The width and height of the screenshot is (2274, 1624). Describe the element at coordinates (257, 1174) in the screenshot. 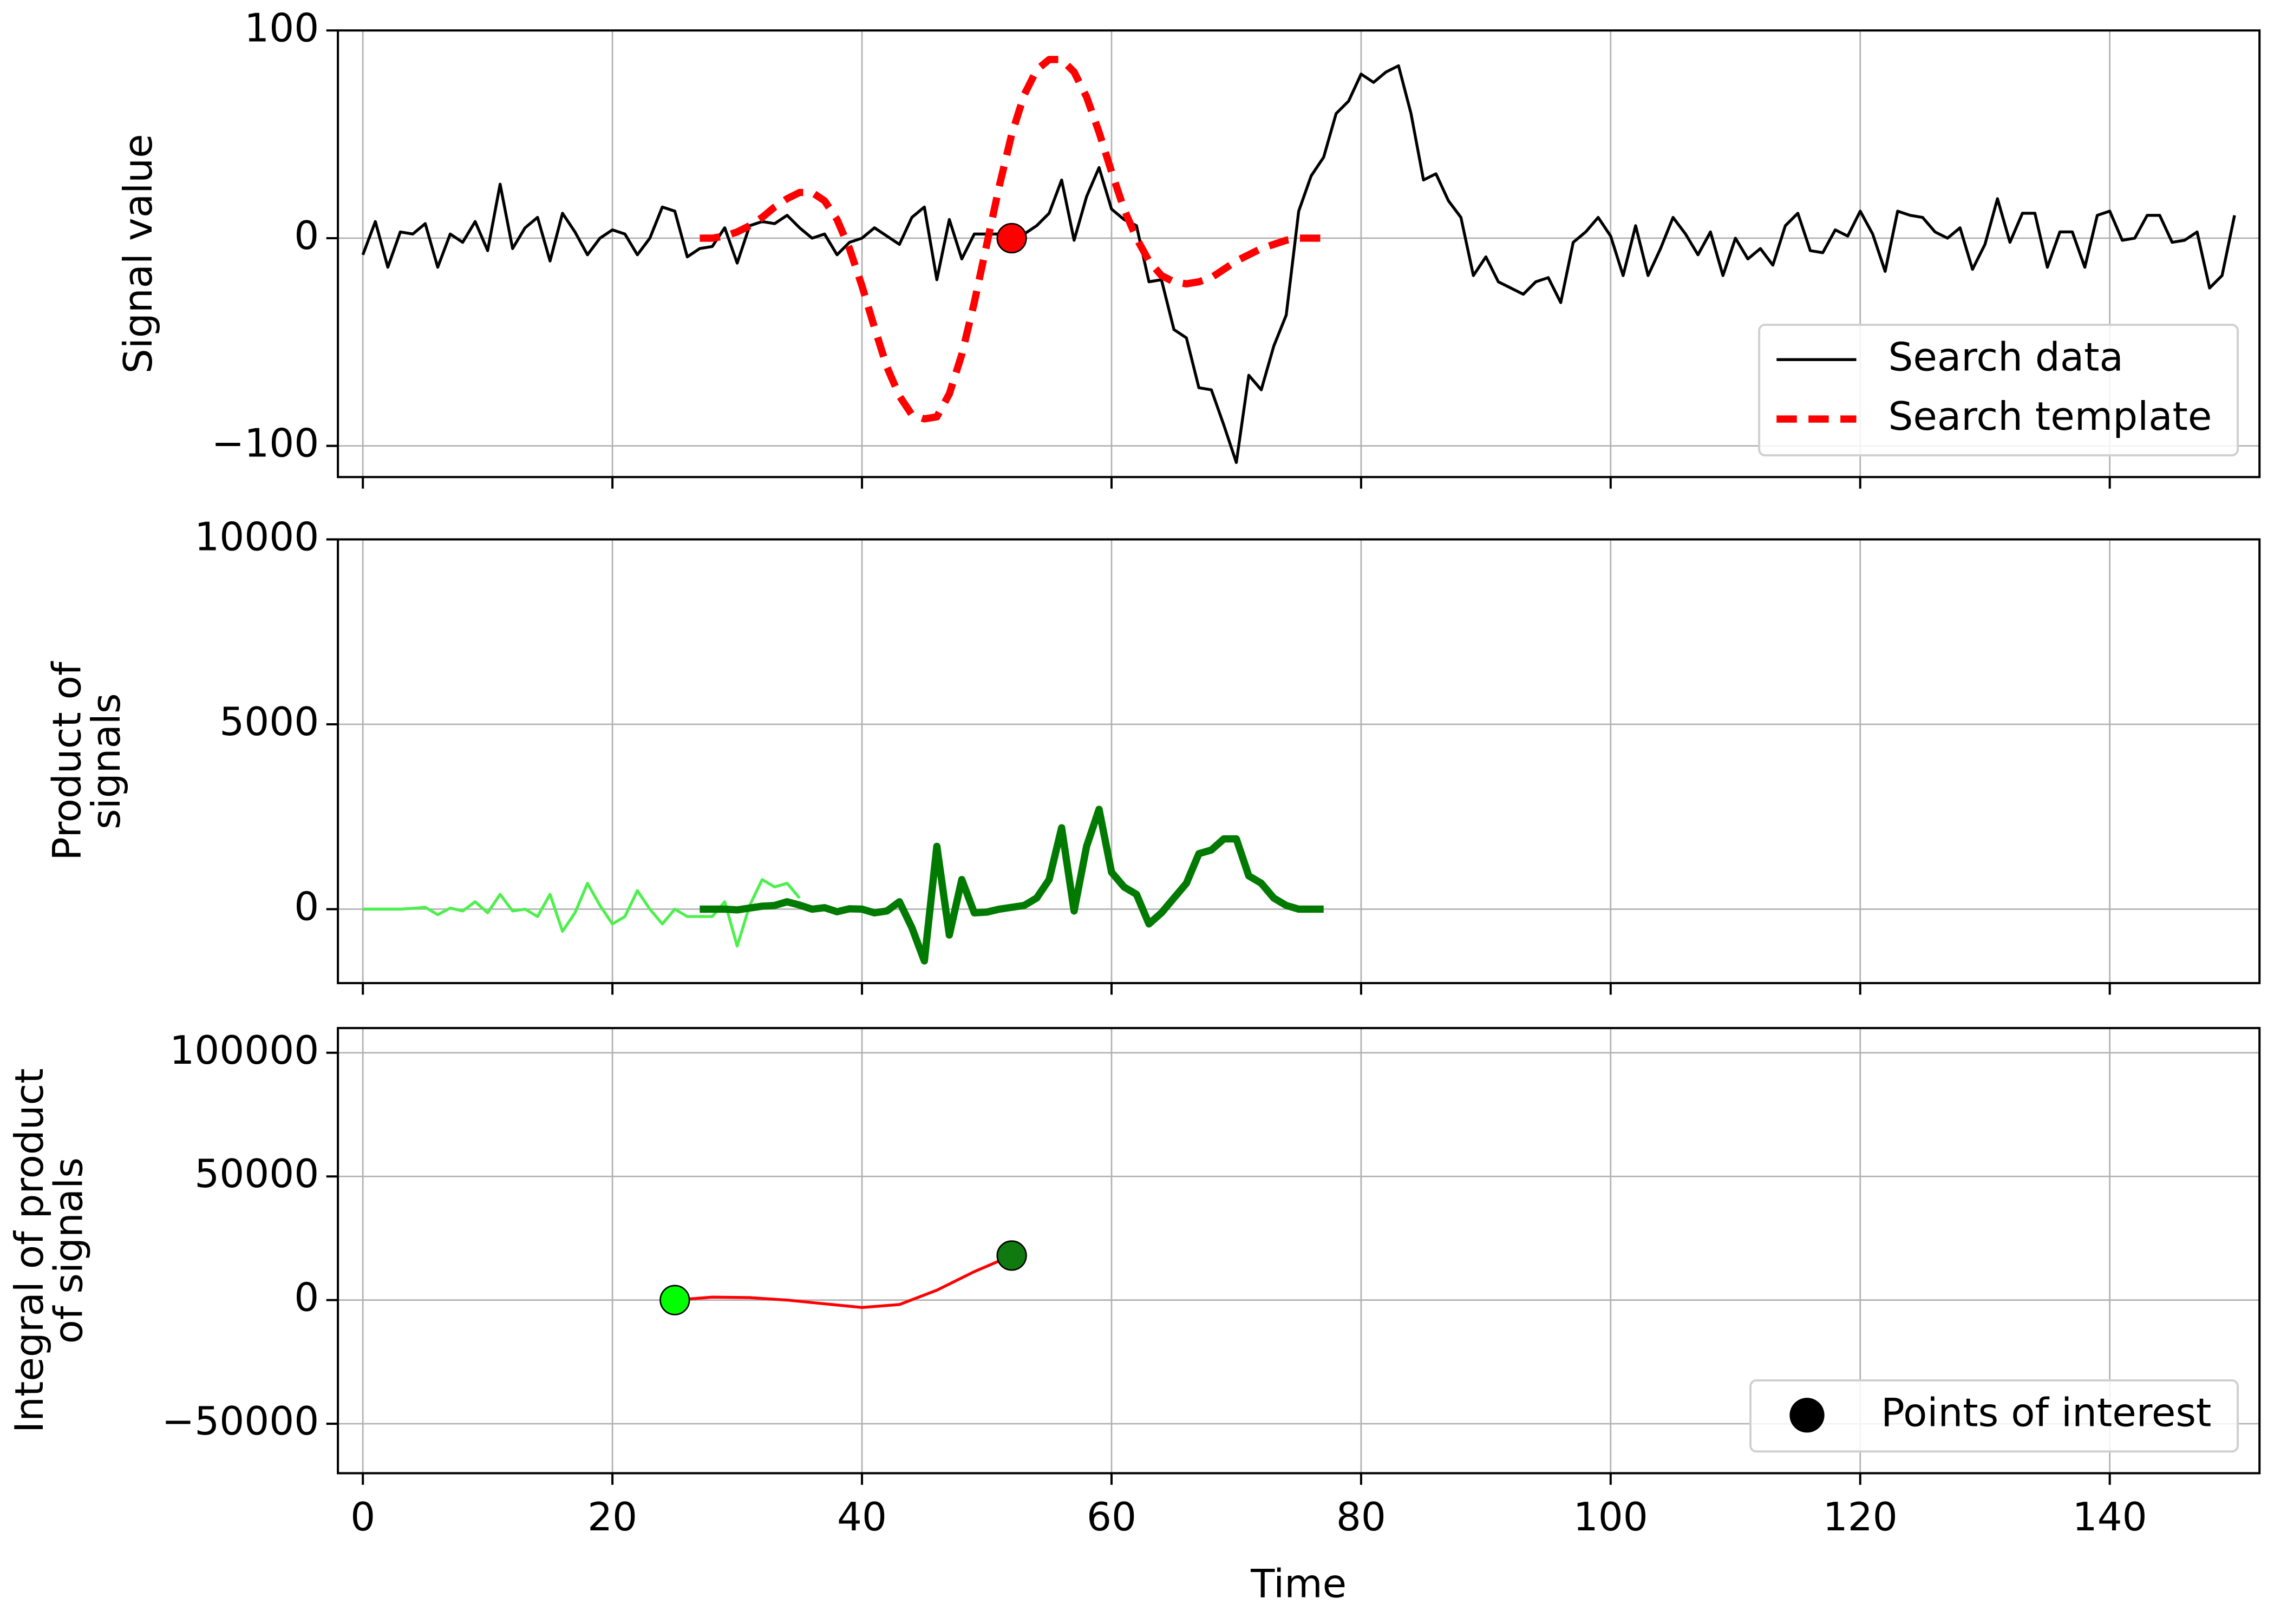

I see `y-tick-label: 50000` at that location.